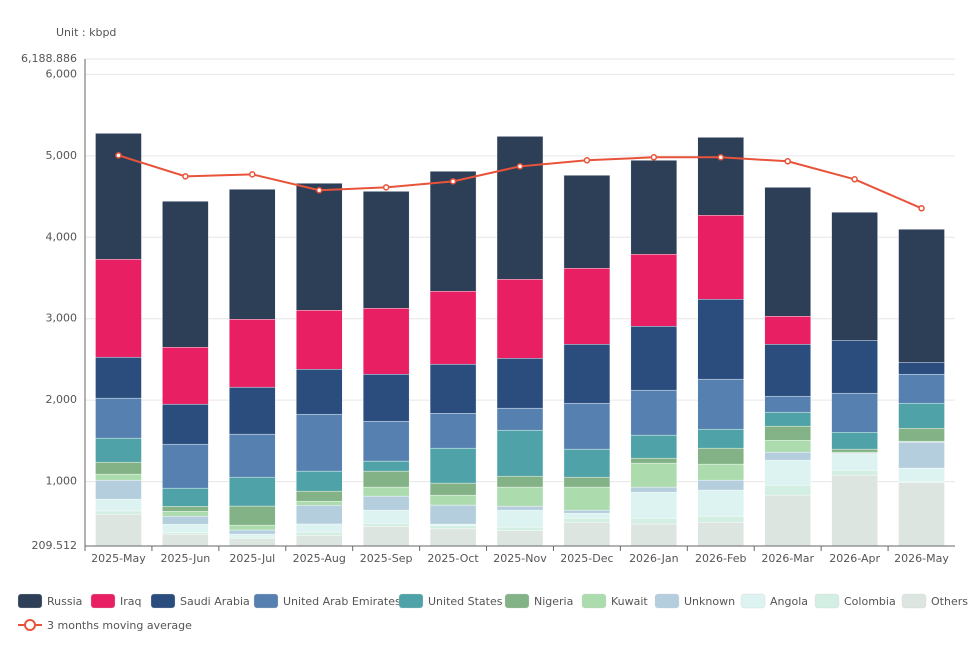  What do you see at coordinates (787, 558) in the screenshot?
I see `x-tick-label: 2026-Mar` at bounding box center [787, 558].